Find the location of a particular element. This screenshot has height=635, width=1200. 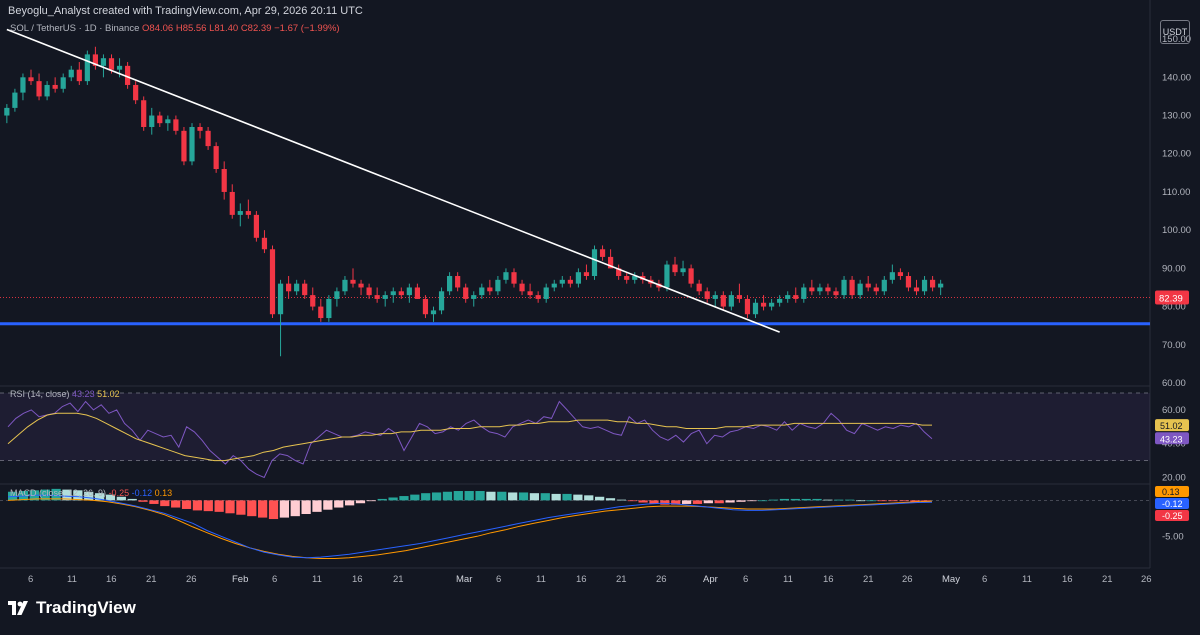

histogram-badge-label: 0.13 is located at coordinates (1171, 492).